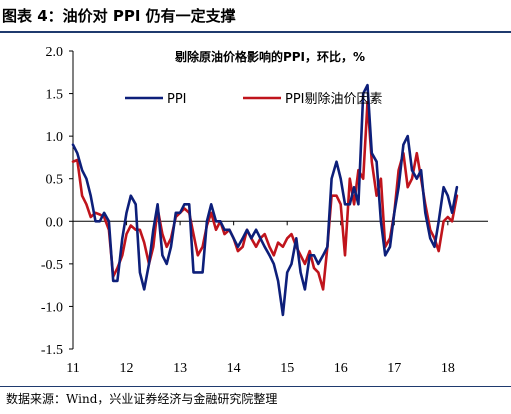  Describe the element at coordinates (55, 222) in the screenshot. I see `y-tick-label: 0.0` at that location.